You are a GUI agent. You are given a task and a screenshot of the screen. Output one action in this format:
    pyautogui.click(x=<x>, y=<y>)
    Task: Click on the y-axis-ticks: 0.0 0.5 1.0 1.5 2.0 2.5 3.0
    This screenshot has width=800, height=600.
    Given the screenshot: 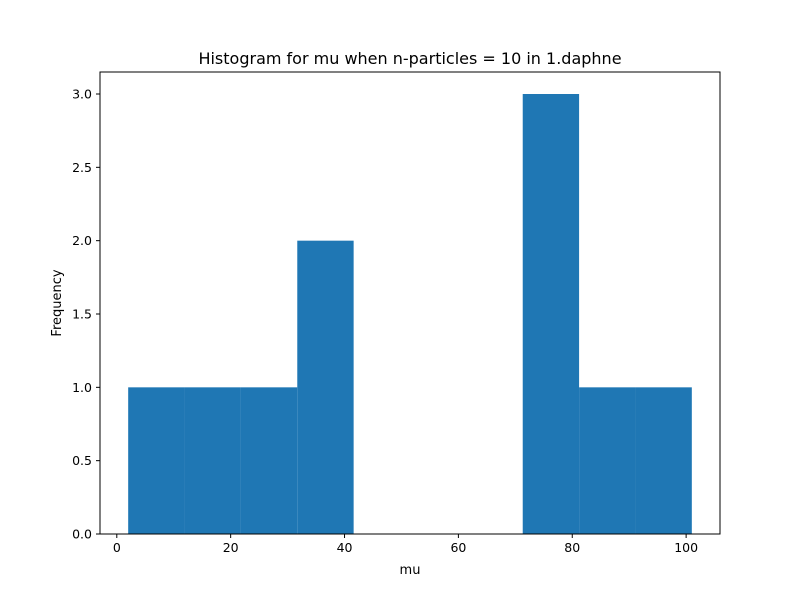 What is the action you would take?
    pyautogui.click(x=86, y=314)
    